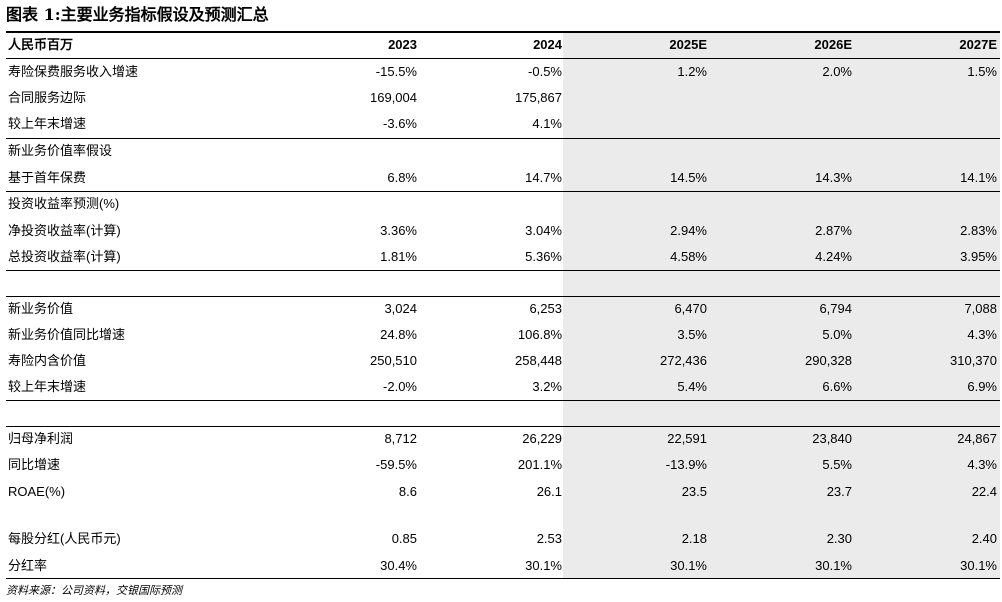 This screenshot has height=602, width=1002. What do you see at coordinates (692, 386) in the screenshot?
I see `table-cell: 5.4%` at bounding box center [692, 386].